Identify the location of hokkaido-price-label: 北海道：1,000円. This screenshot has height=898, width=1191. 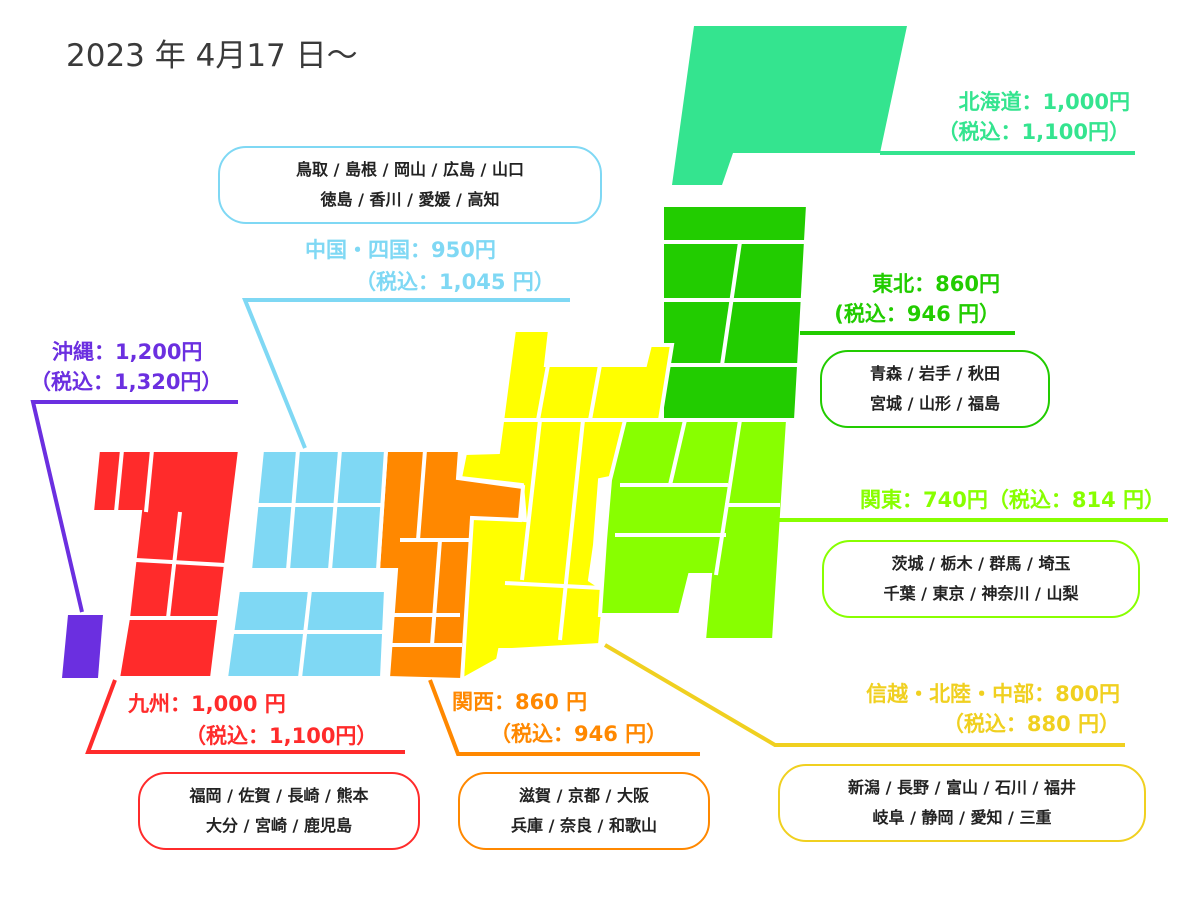
(1044, 102).